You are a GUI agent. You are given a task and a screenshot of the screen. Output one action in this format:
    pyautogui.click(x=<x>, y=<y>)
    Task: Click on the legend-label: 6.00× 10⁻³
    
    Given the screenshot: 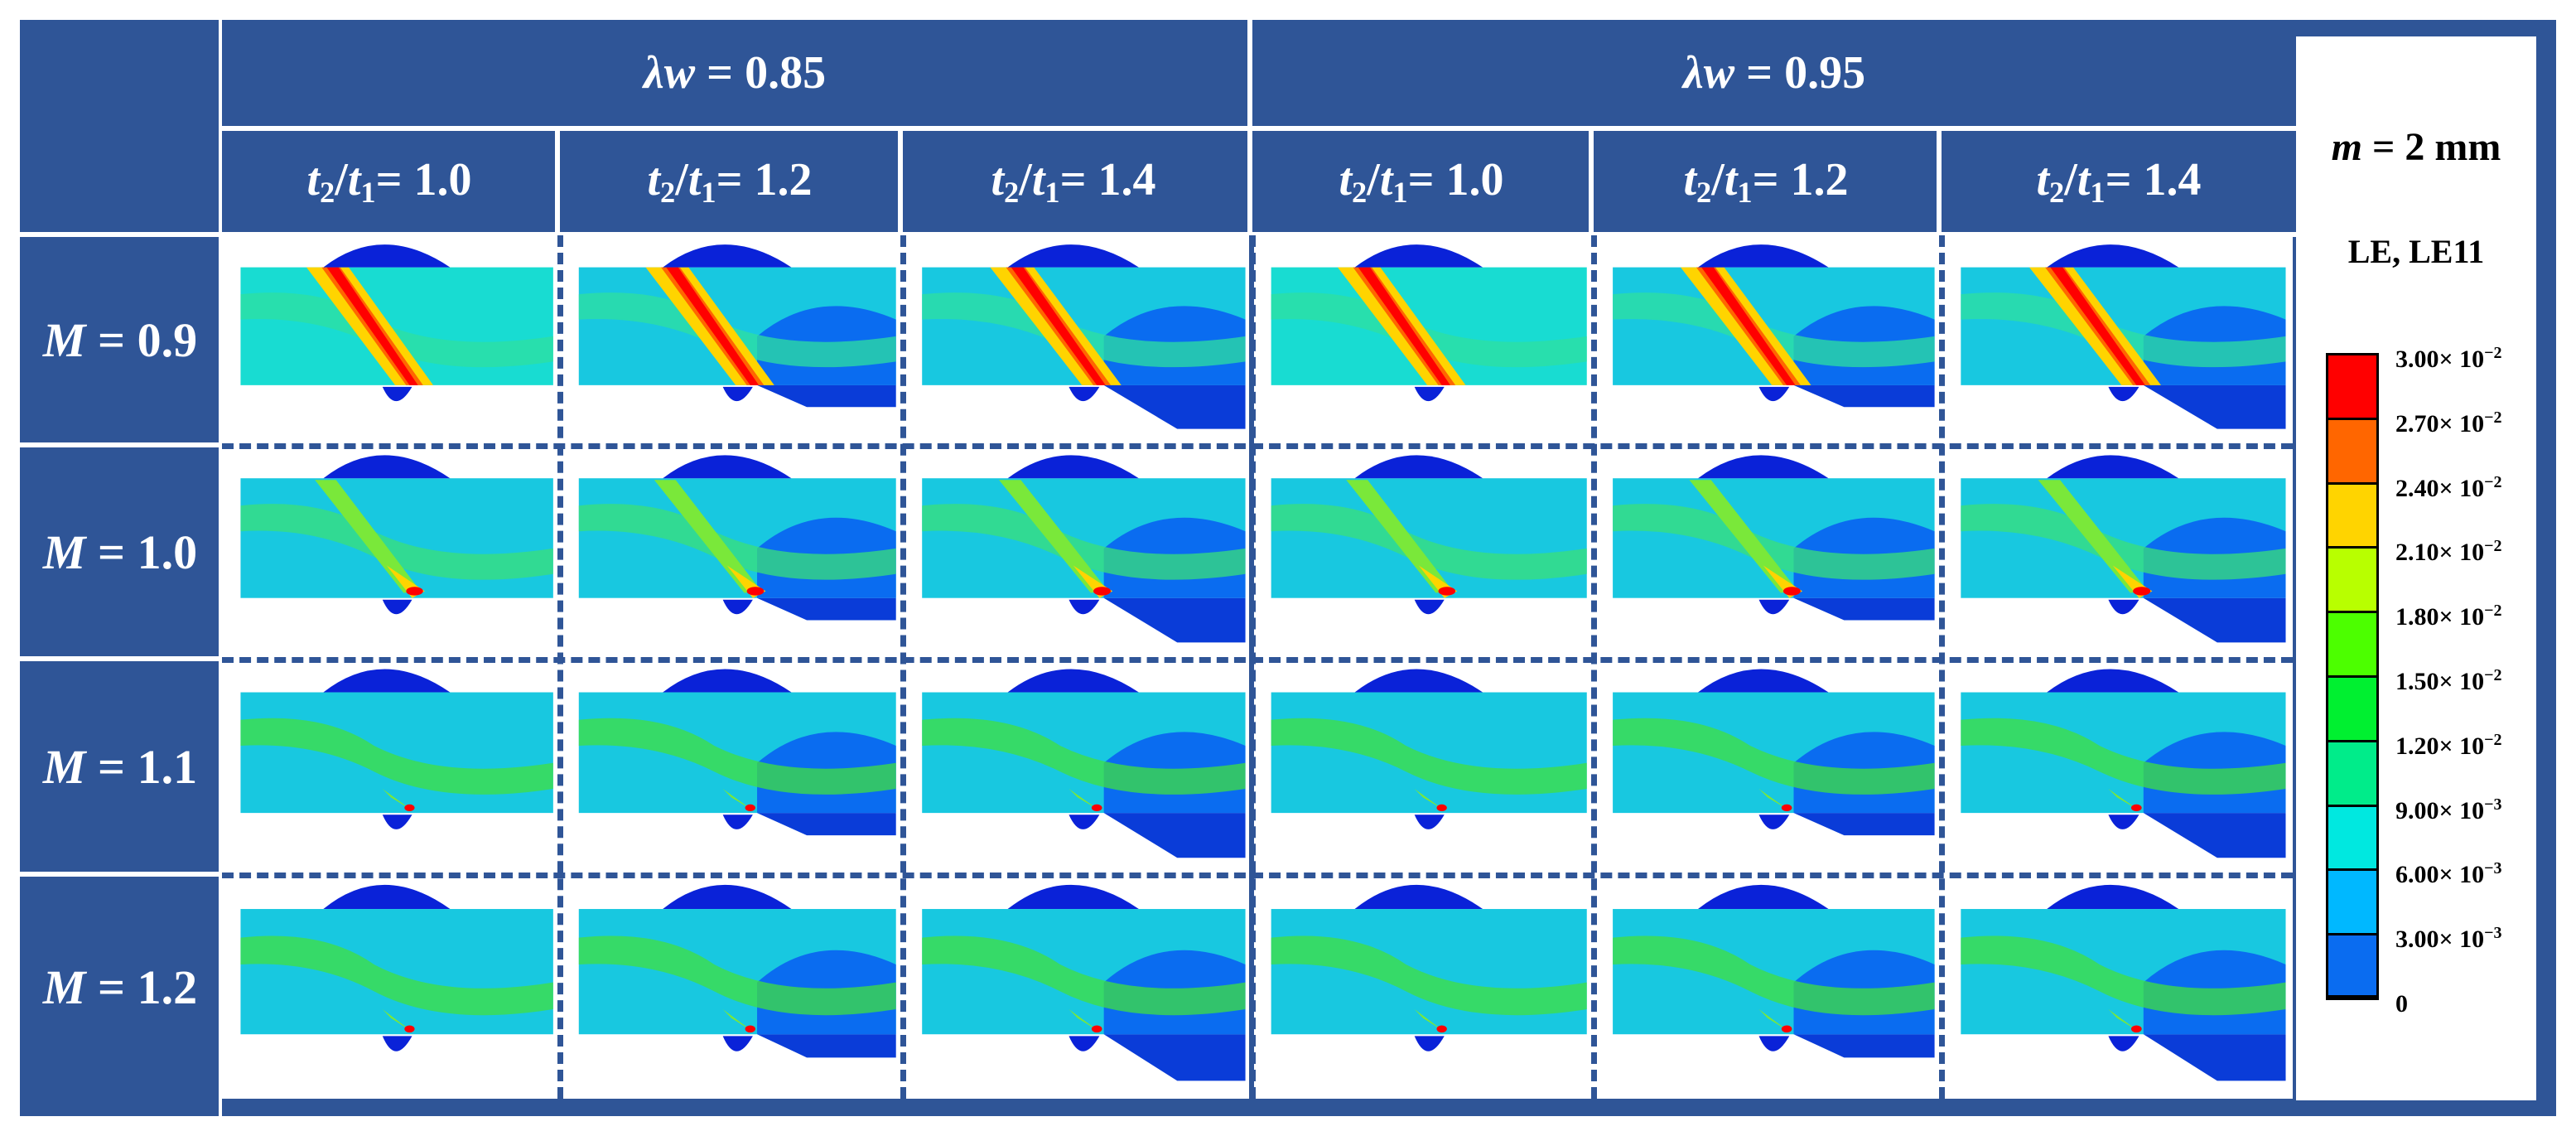 What is the action you would take?
    pyautogui.click(x=2448, y=874)
    